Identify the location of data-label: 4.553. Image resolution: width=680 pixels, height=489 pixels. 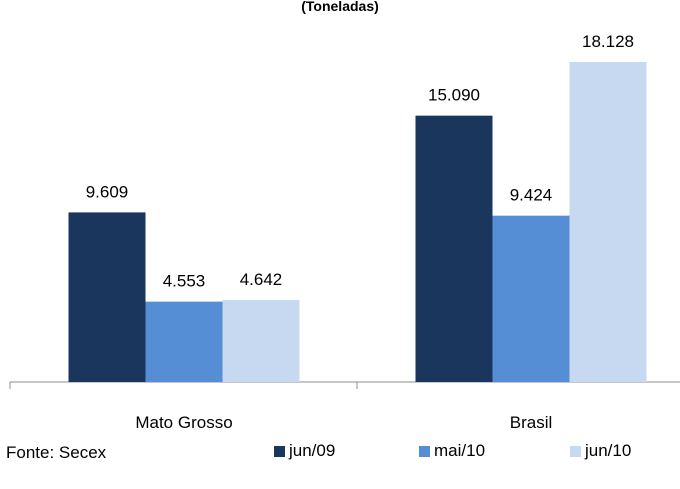
(184, 281).